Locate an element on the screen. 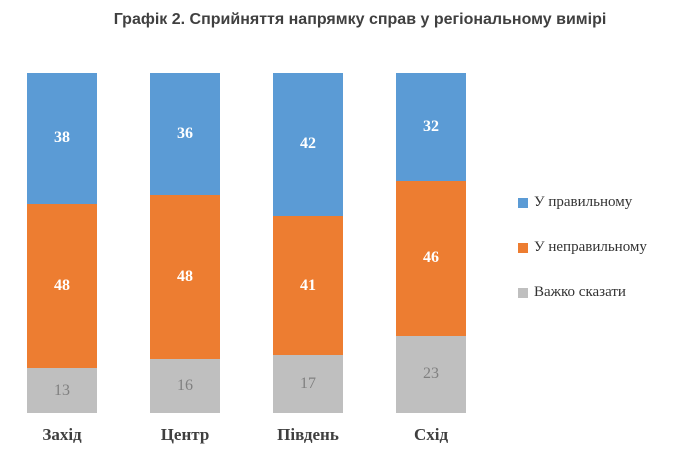 This screenshot has width=690, height=464. bar-segment: 23 is located at coordinates (431, 374).